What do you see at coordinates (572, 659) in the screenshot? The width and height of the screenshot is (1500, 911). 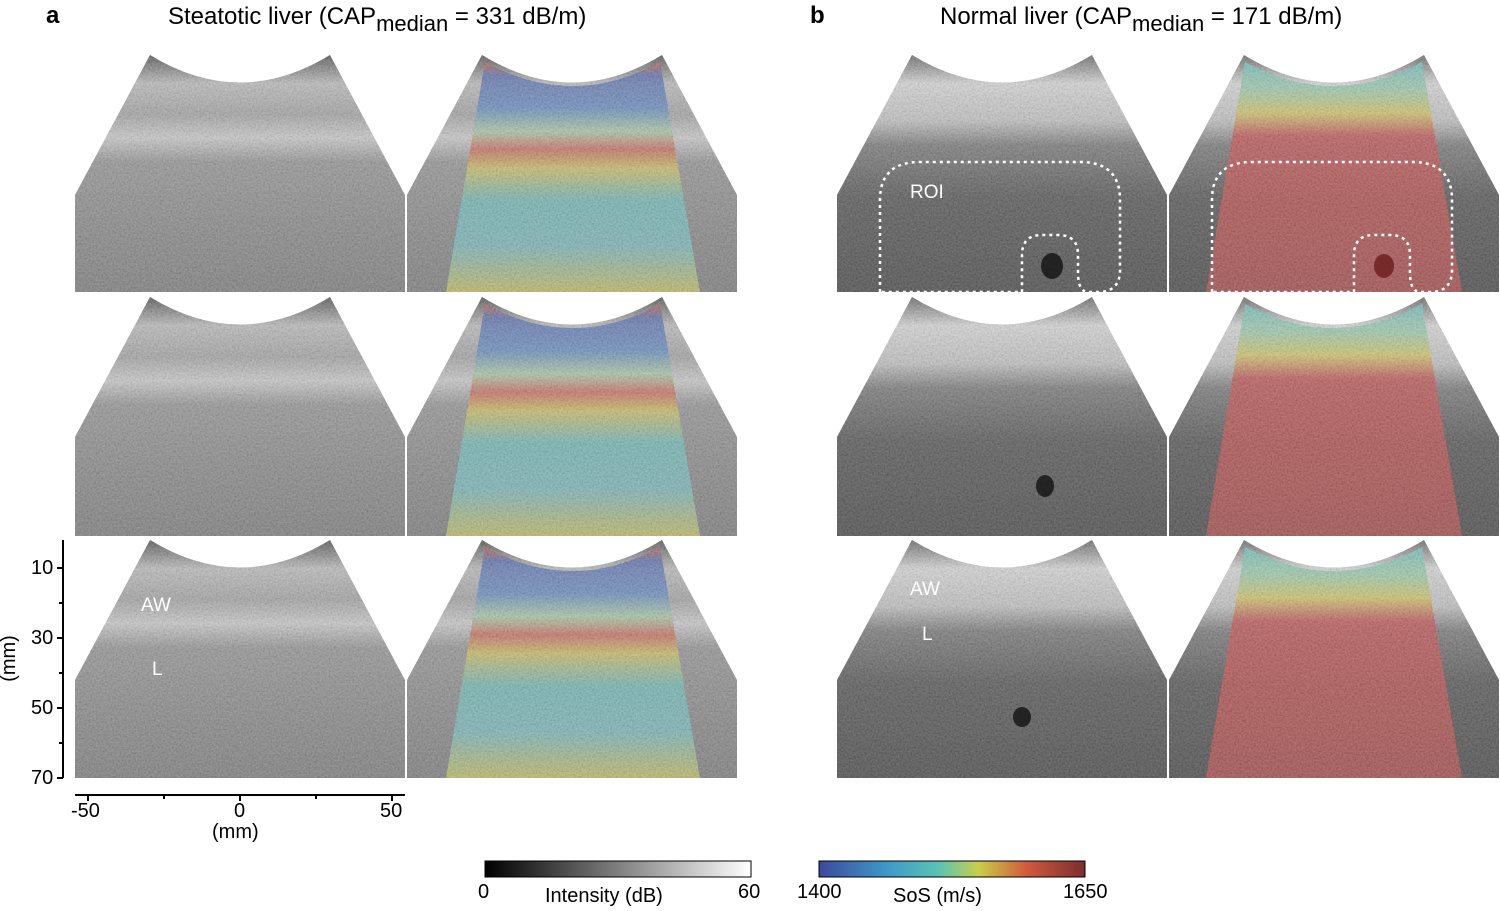 I see `panel-a-row3-sos-overlay` at bounding box center [572, 659].